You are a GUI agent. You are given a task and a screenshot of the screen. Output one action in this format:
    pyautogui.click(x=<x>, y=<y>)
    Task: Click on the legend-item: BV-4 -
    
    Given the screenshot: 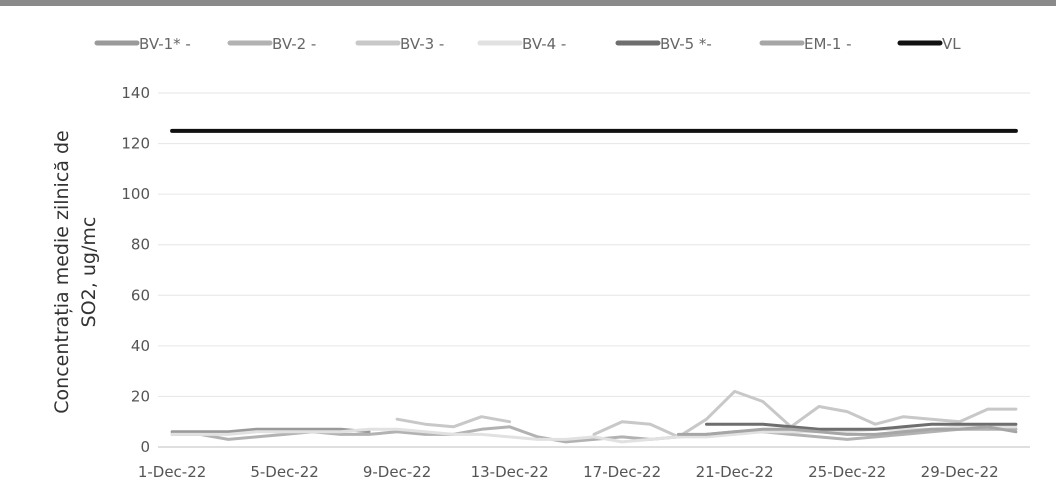 What is the action you would take?
    pyautogui.click(x=521, y=44)
    